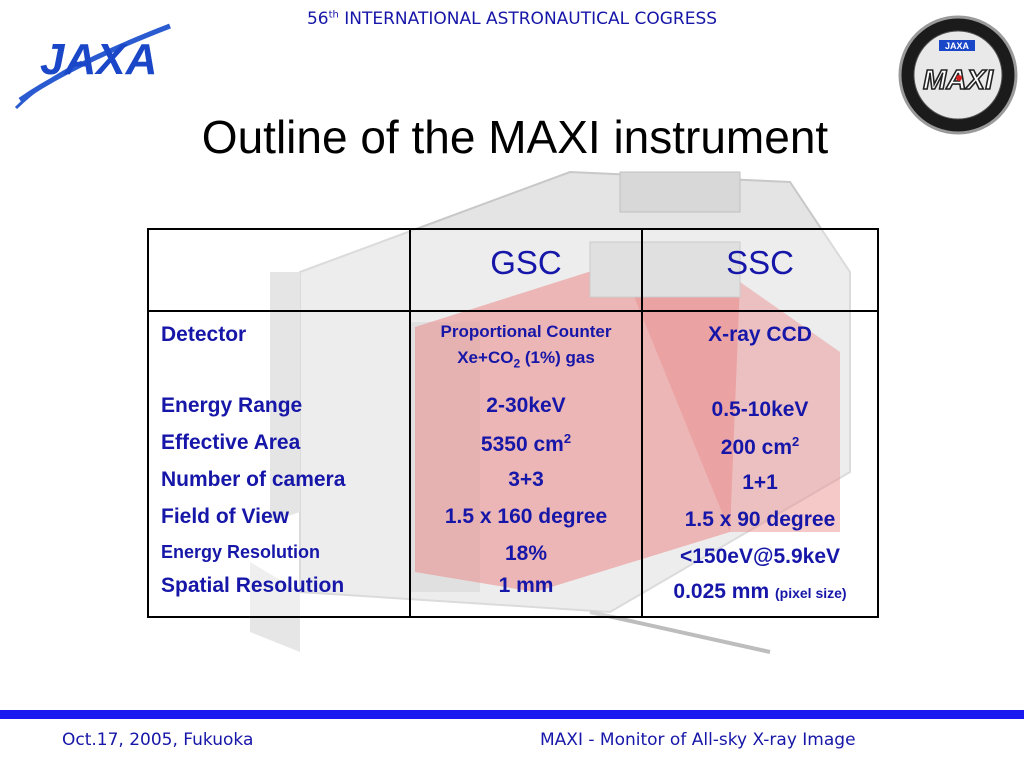 This screenshot has width=1024, height=768. I want to click on ssc-effective-area-value: 200 cm, so click(756, 447).